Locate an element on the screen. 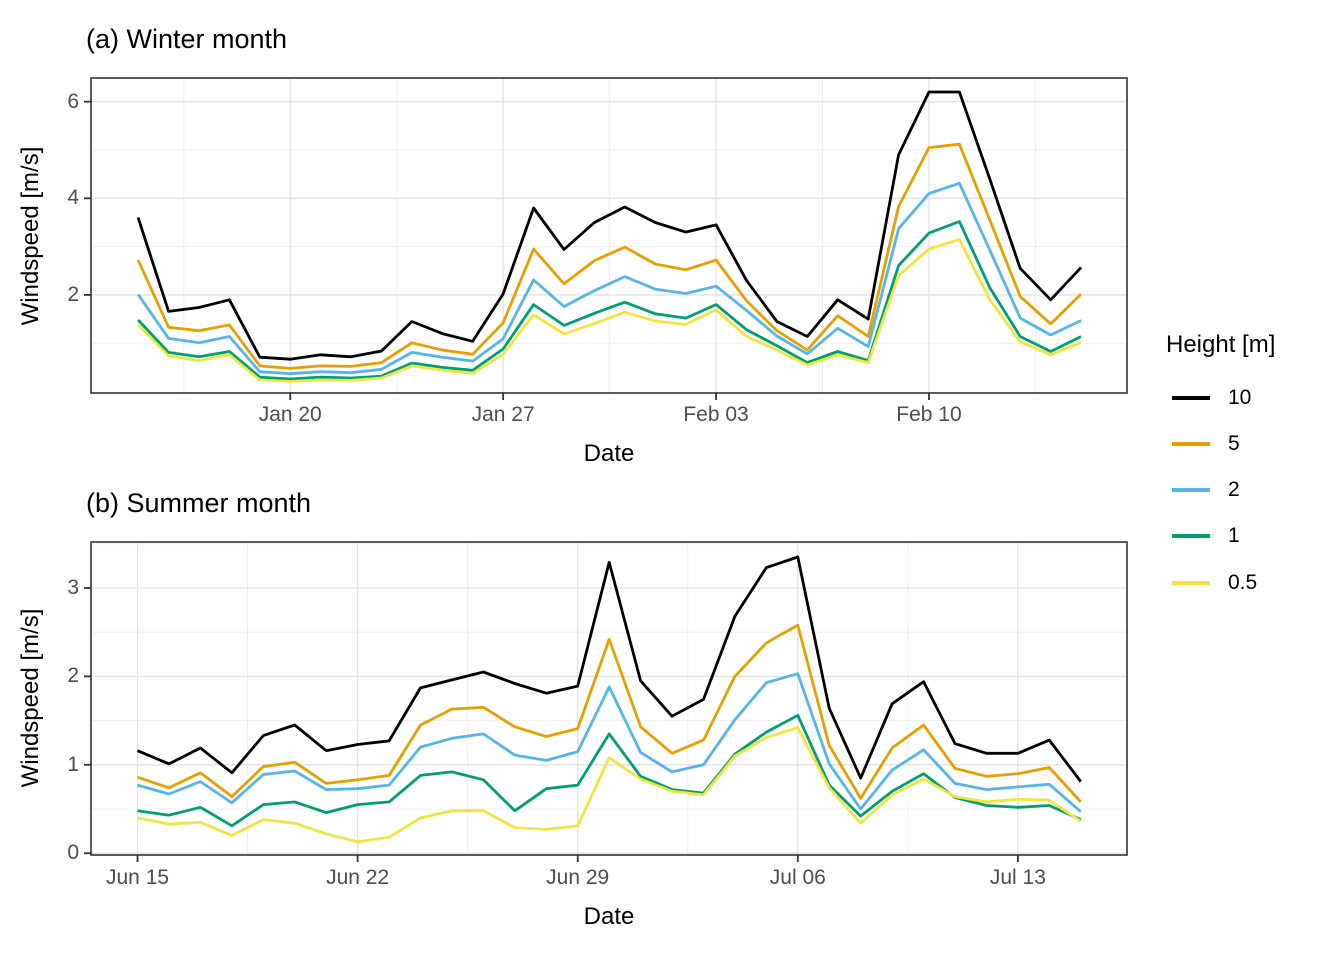 The image size is (1344, 960). winter-x-tick-label: Feb 10 is located at coordinates (929, 414).